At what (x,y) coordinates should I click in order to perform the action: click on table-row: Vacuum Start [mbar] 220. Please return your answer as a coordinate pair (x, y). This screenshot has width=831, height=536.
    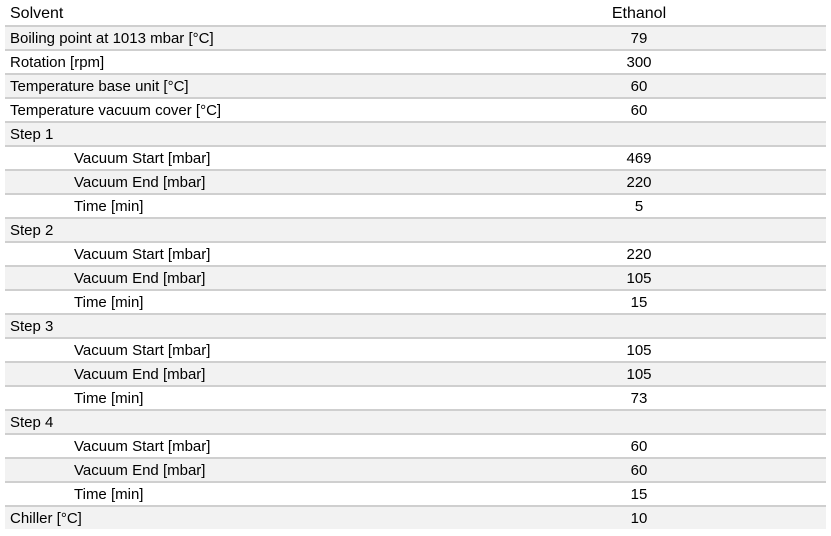
    Looking at the image, I should click on (415, 253).